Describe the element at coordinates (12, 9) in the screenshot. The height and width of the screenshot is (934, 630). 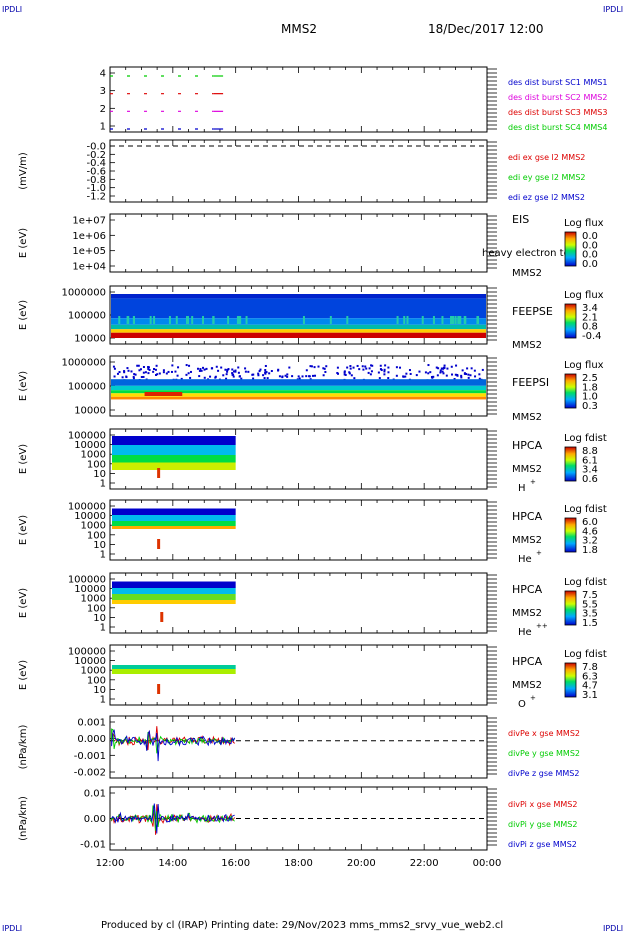
I see `corner-label-top-left: IPDLI` at that location.